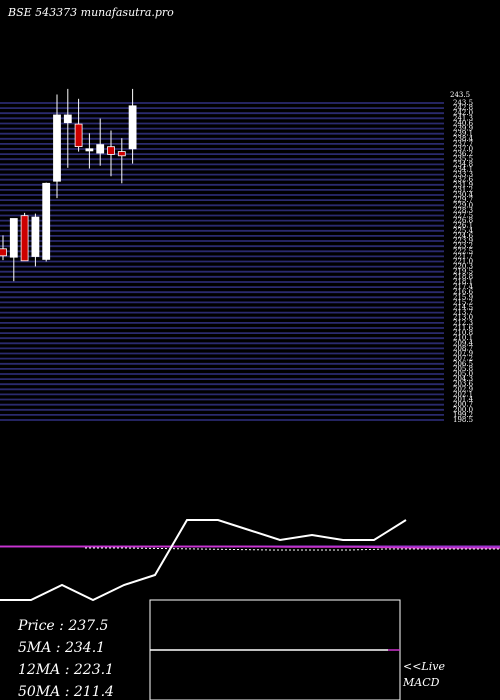  What do you see at coordinates (463, 170) in the screenshot?
I see `price-tick-label: 234.1` at bounding box center [463, 170].